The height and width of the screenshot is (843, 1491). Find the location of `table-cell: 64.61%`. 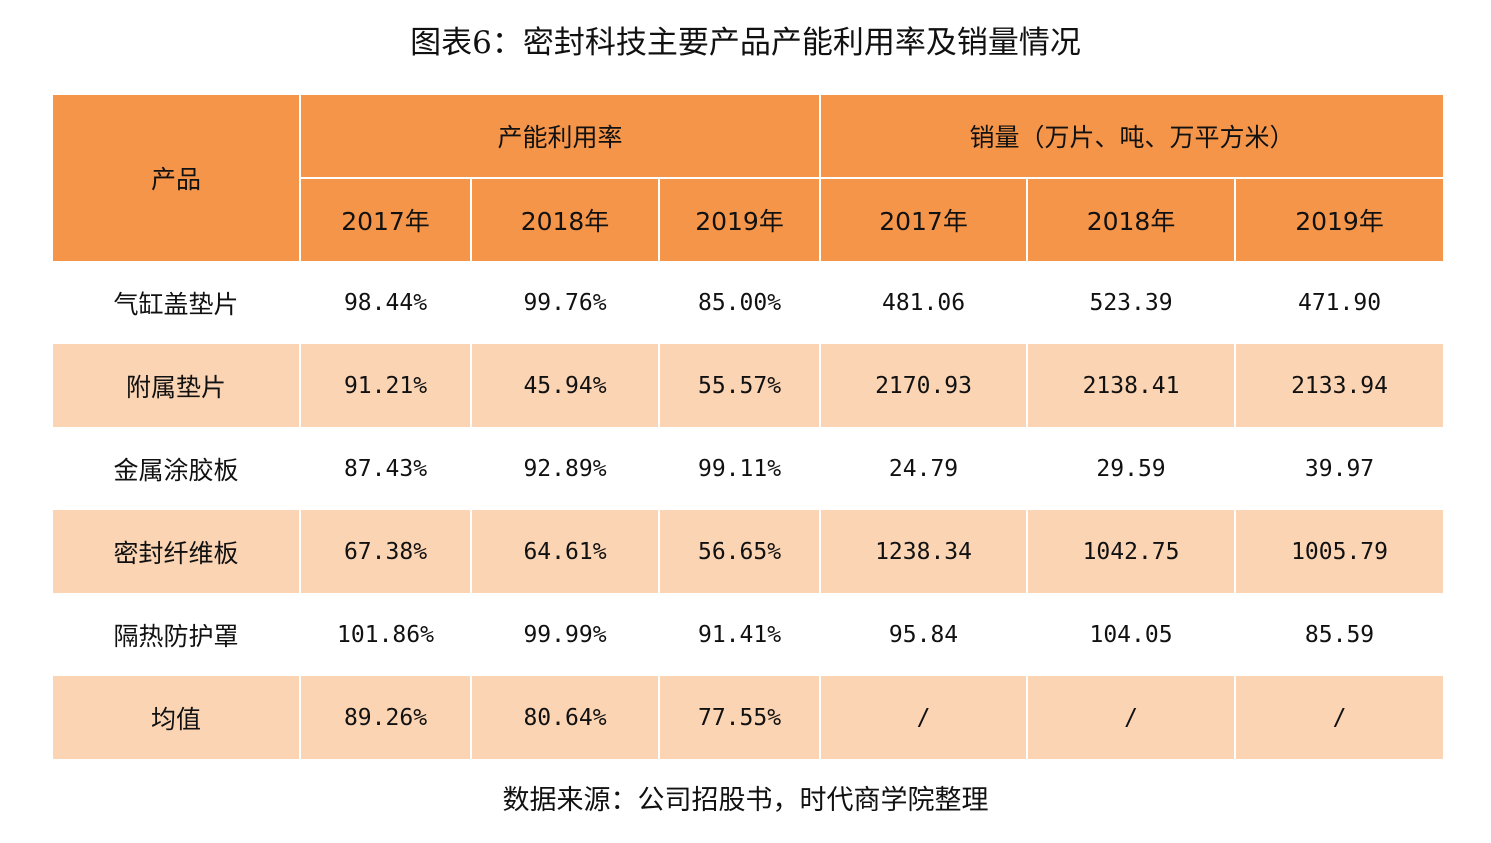

table-cell: 64.61% is located at coordinates (564, 551).